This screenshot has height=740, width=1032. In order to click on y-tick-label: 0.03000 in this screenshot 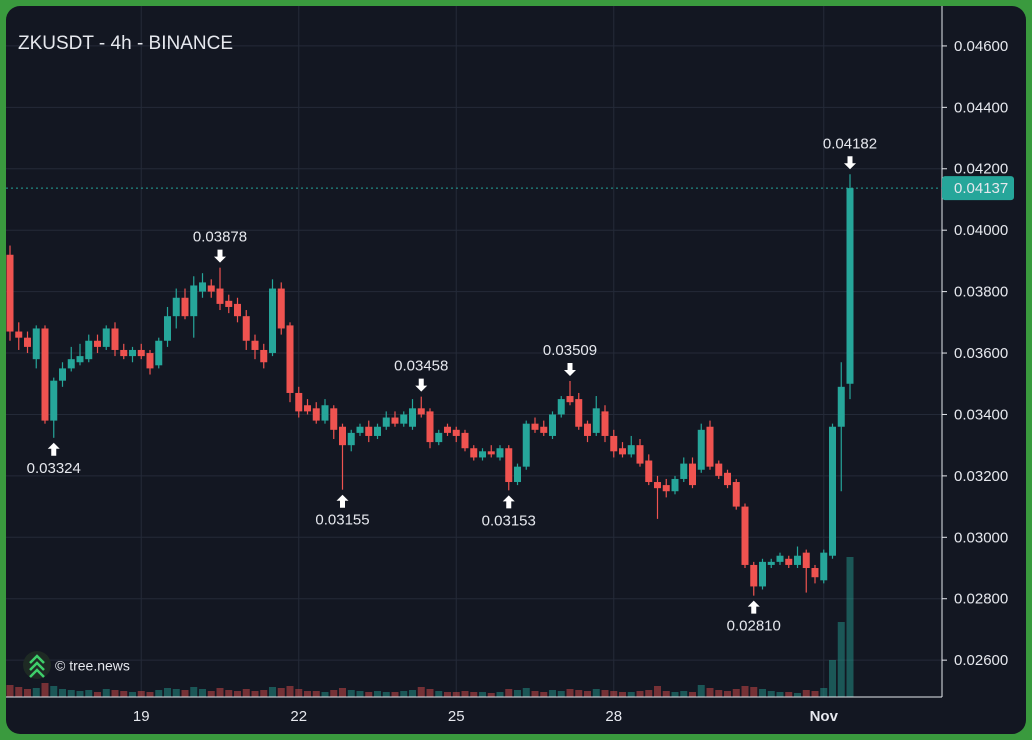, I will do `click(981, 537)`.